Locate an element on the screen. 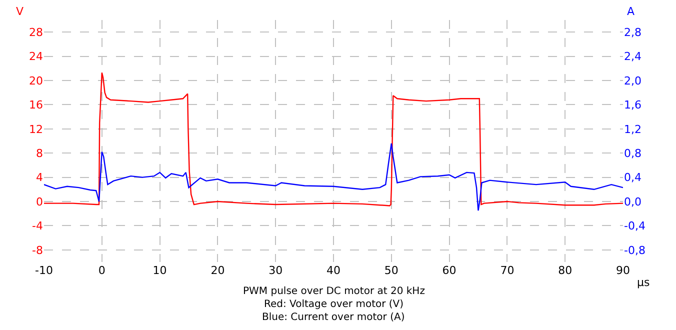 The height and width of the screenshot is (330, 676). x-tick-label: -10 is located at coordinates (44, 270).